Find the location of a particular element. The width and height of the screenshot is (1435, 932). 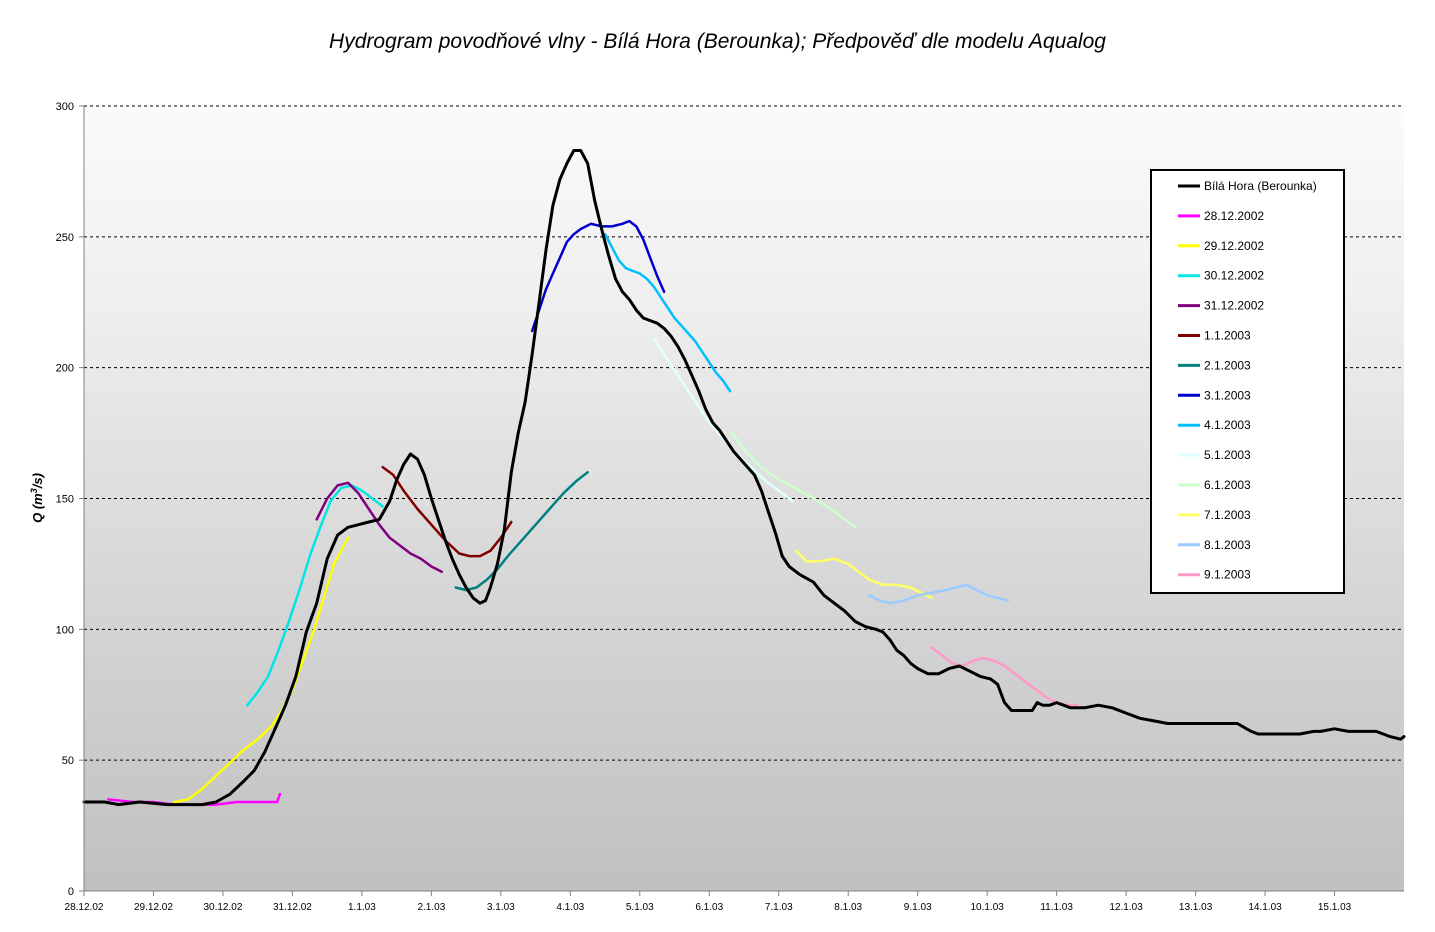

y-tick-label: 100 is located at coordinates (65, 630).